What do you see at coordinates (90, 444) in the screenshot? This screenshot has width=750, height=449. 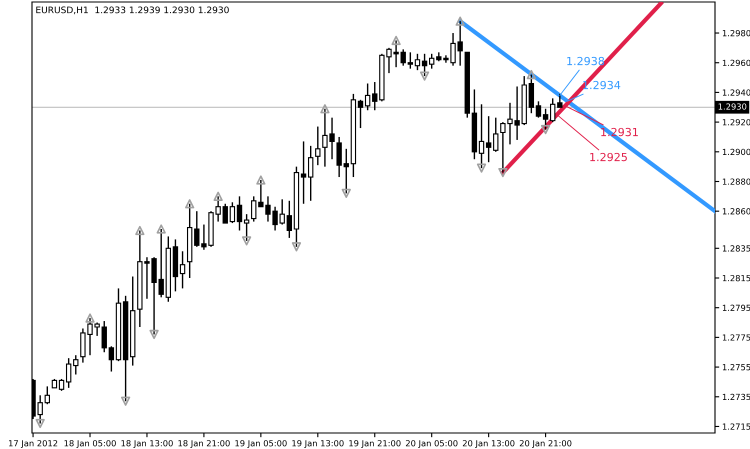 I see `x-tick-label: 18 Jan 05:00` at bounding box center [90, 444].